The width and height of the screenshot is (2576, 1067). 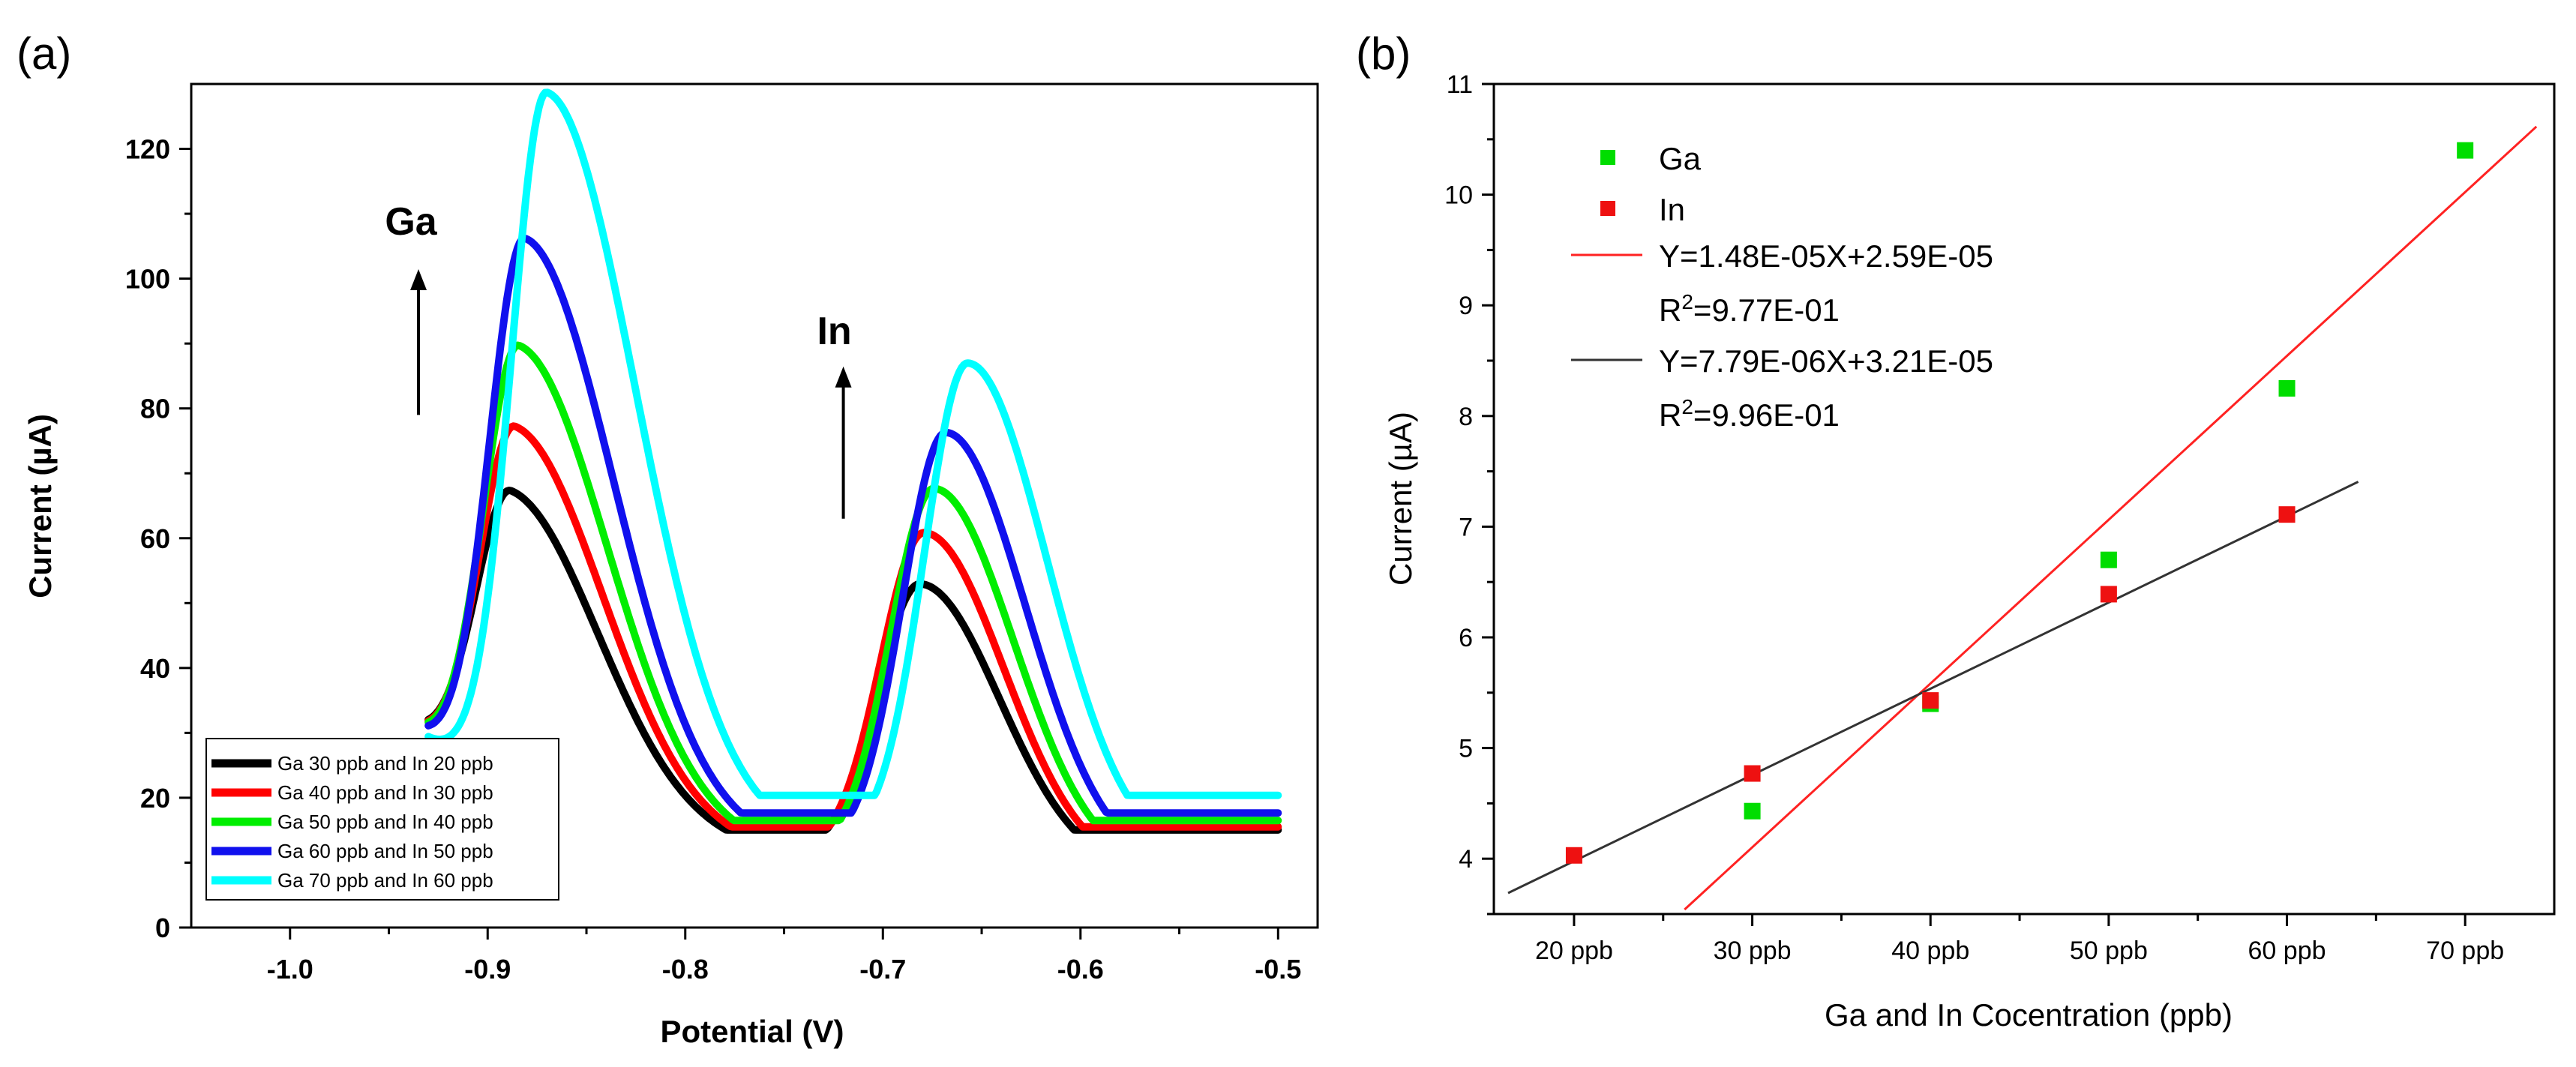 I want to click on panel-a-x-axis-label: Potential (V), so click(x=752, y=1031).